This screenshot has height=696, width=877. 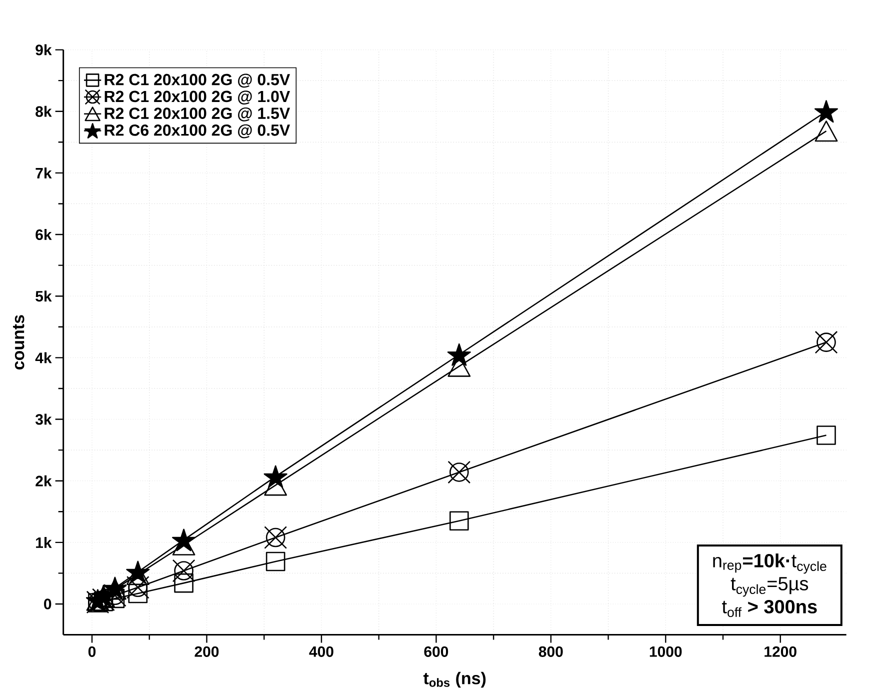 What do you see at coordinates (44, 111) in the screenshot?
I see `y-tick-label: 8k` at bounding box center [44, 111].